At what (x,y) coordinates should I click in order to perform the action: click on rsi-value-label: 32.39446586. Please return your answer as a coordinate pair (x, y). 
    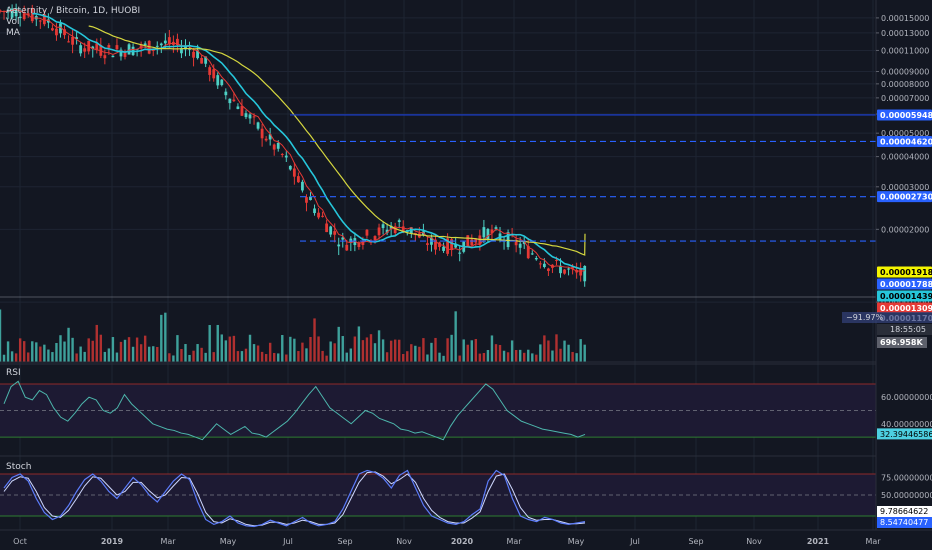
    Looking at the image, I should click on (906, 434).